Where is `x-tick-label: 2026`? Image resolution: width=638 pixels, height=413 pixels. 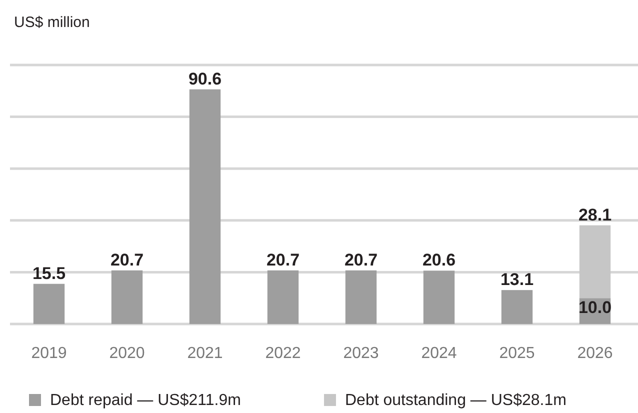 x-tick-label: 2026 is located at coordinates (595, 353).